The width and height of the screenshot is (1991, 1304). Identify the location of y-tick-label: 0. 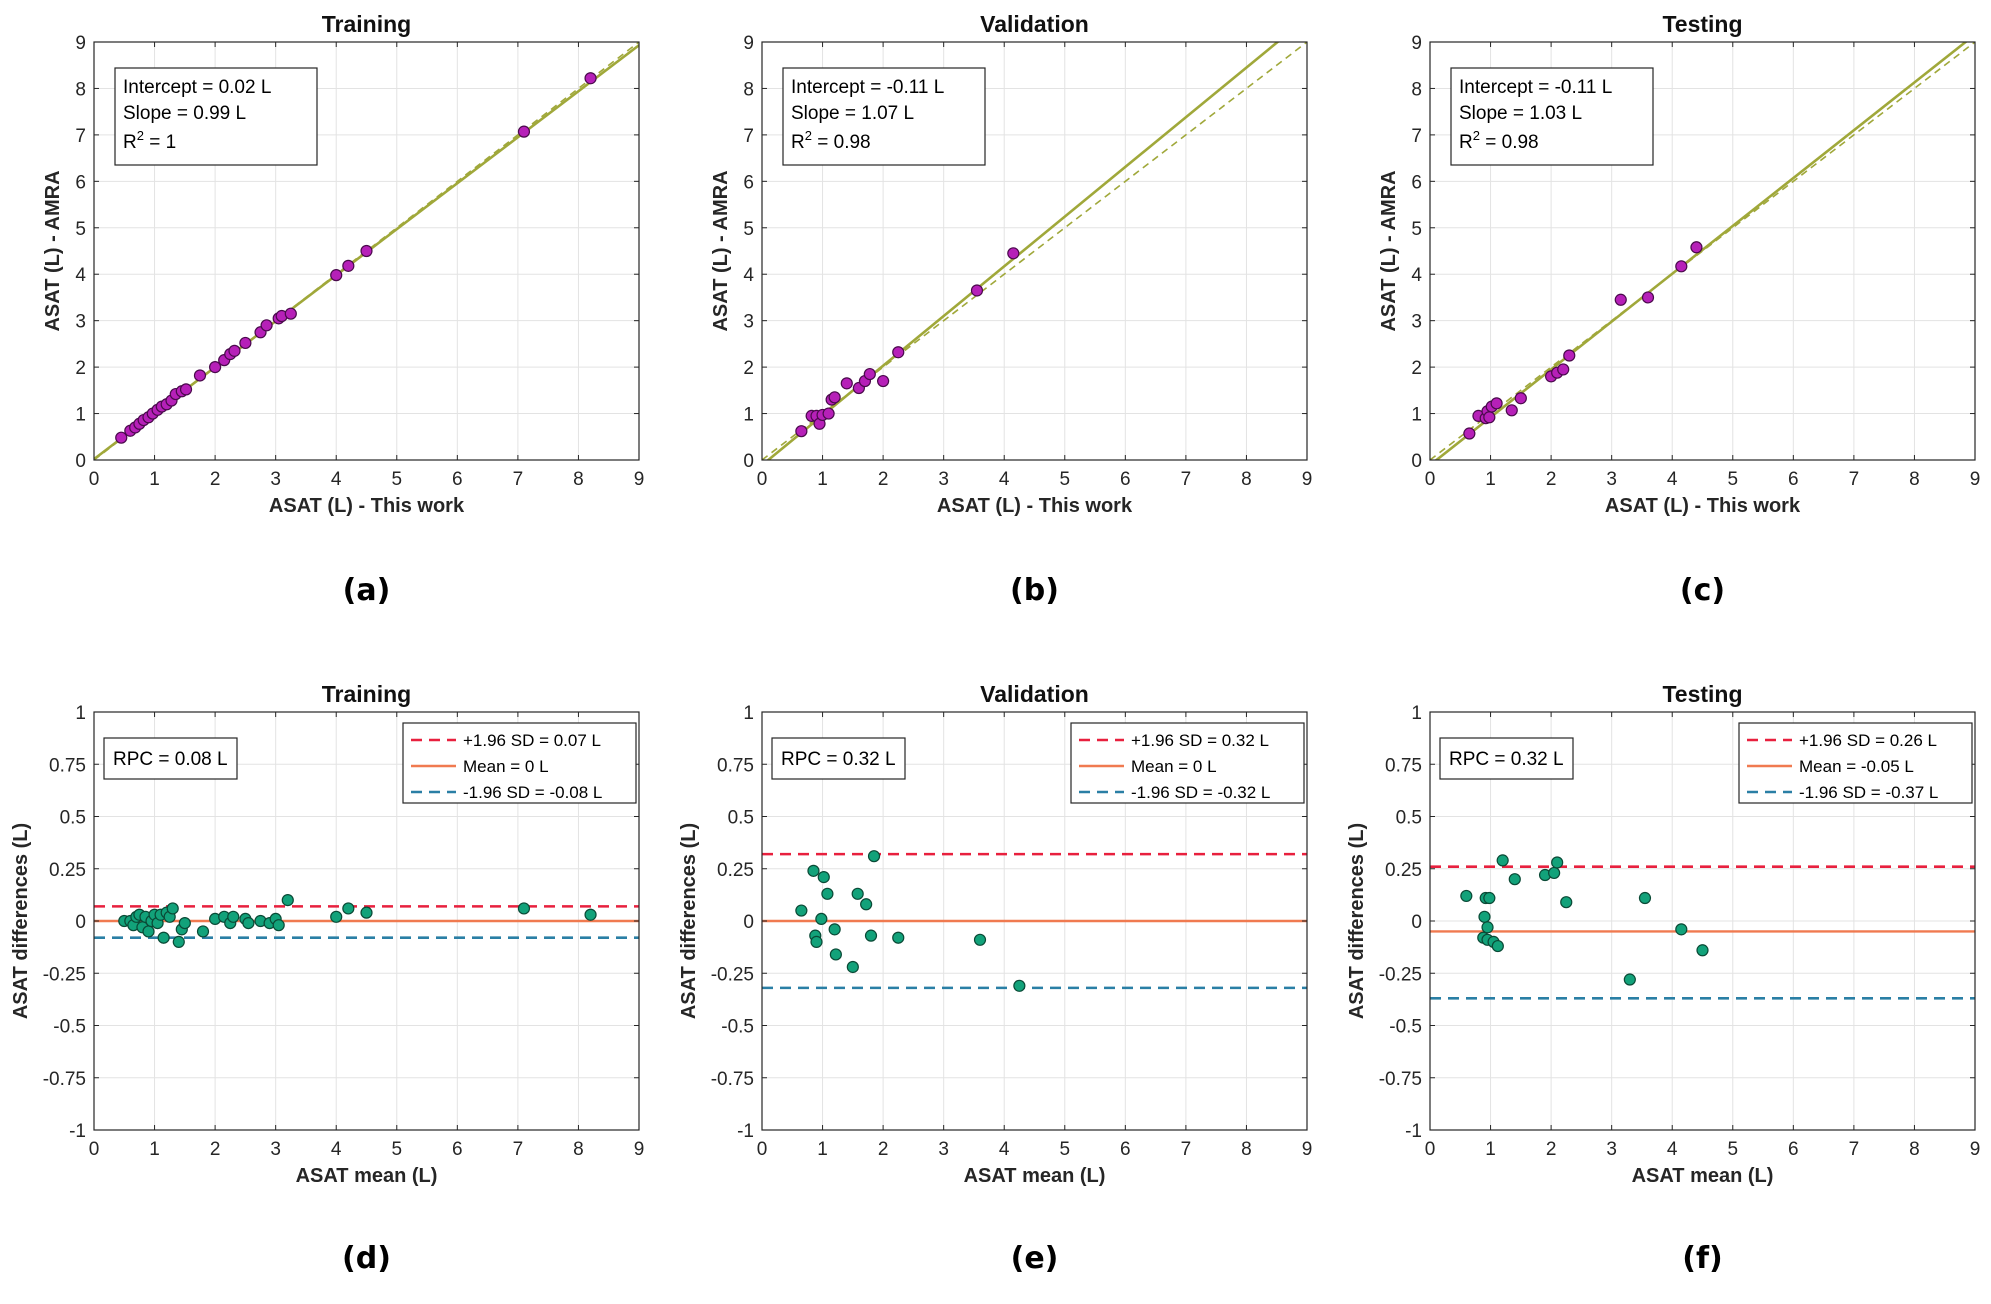
(1416, 922).